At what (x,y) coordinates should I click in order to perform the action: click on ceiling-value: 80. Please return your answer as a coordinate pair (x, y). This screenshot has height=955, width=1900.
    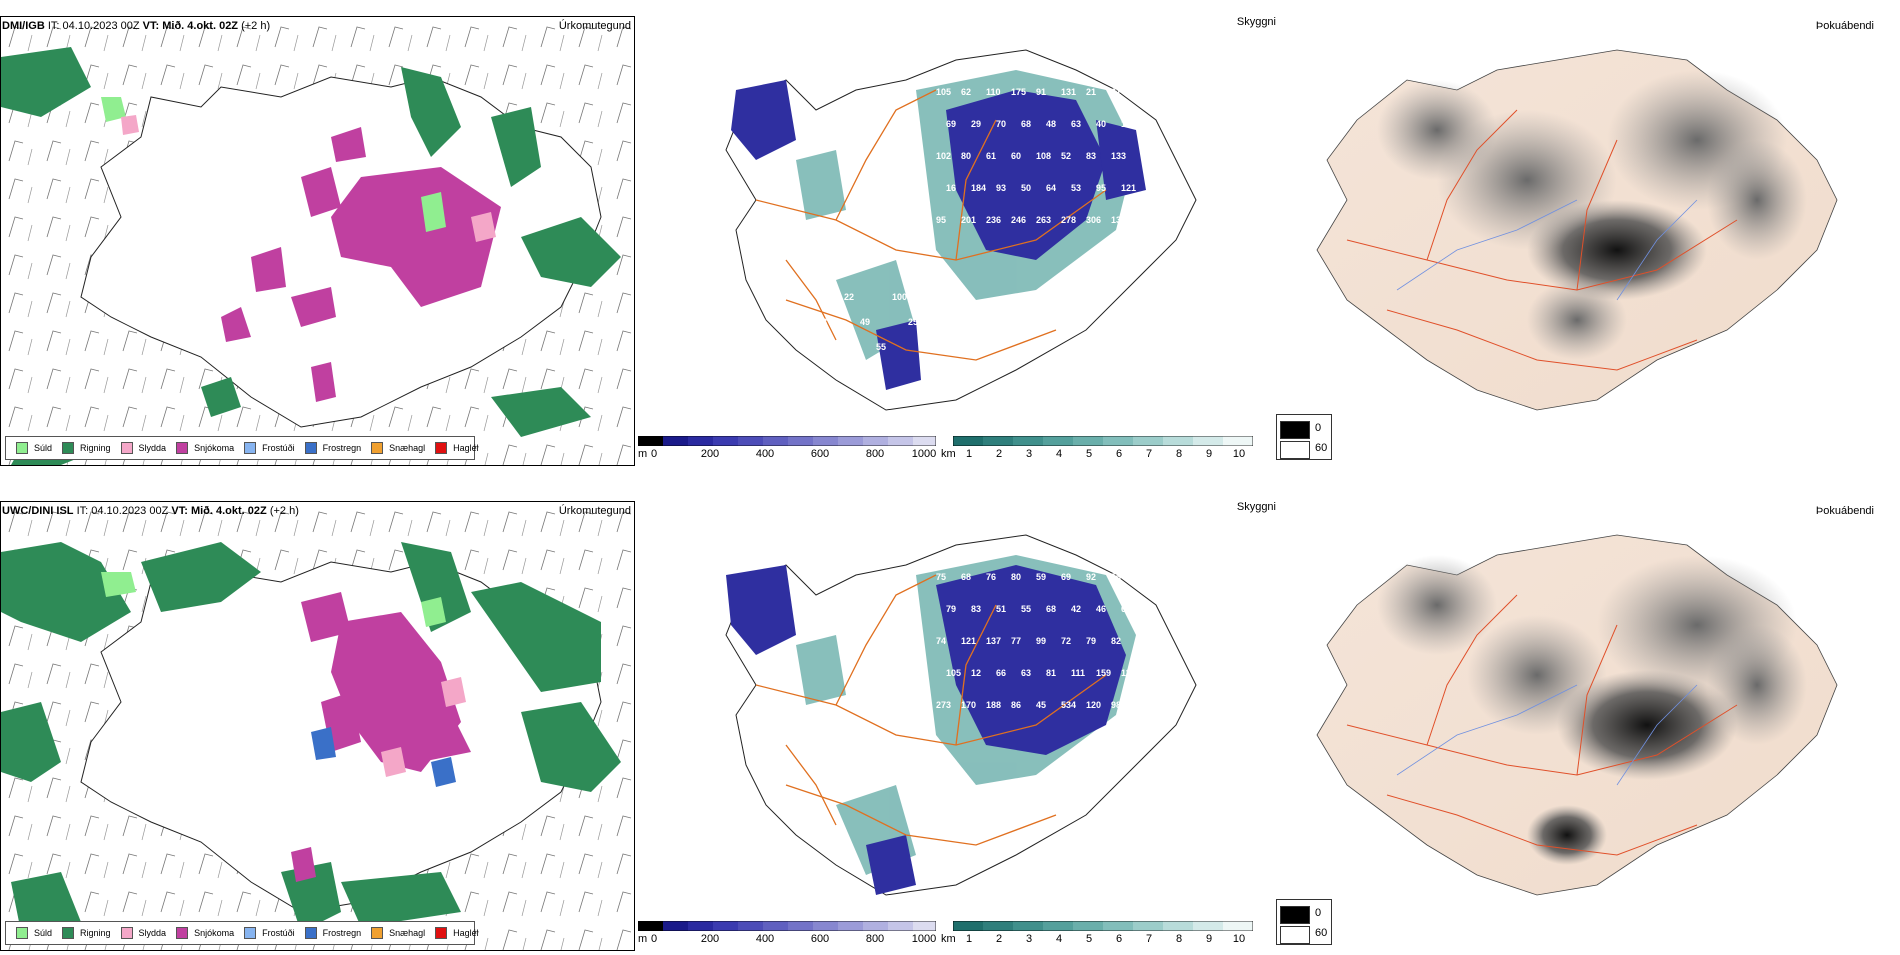
    Looking at the image, I should click on (1016, 577).